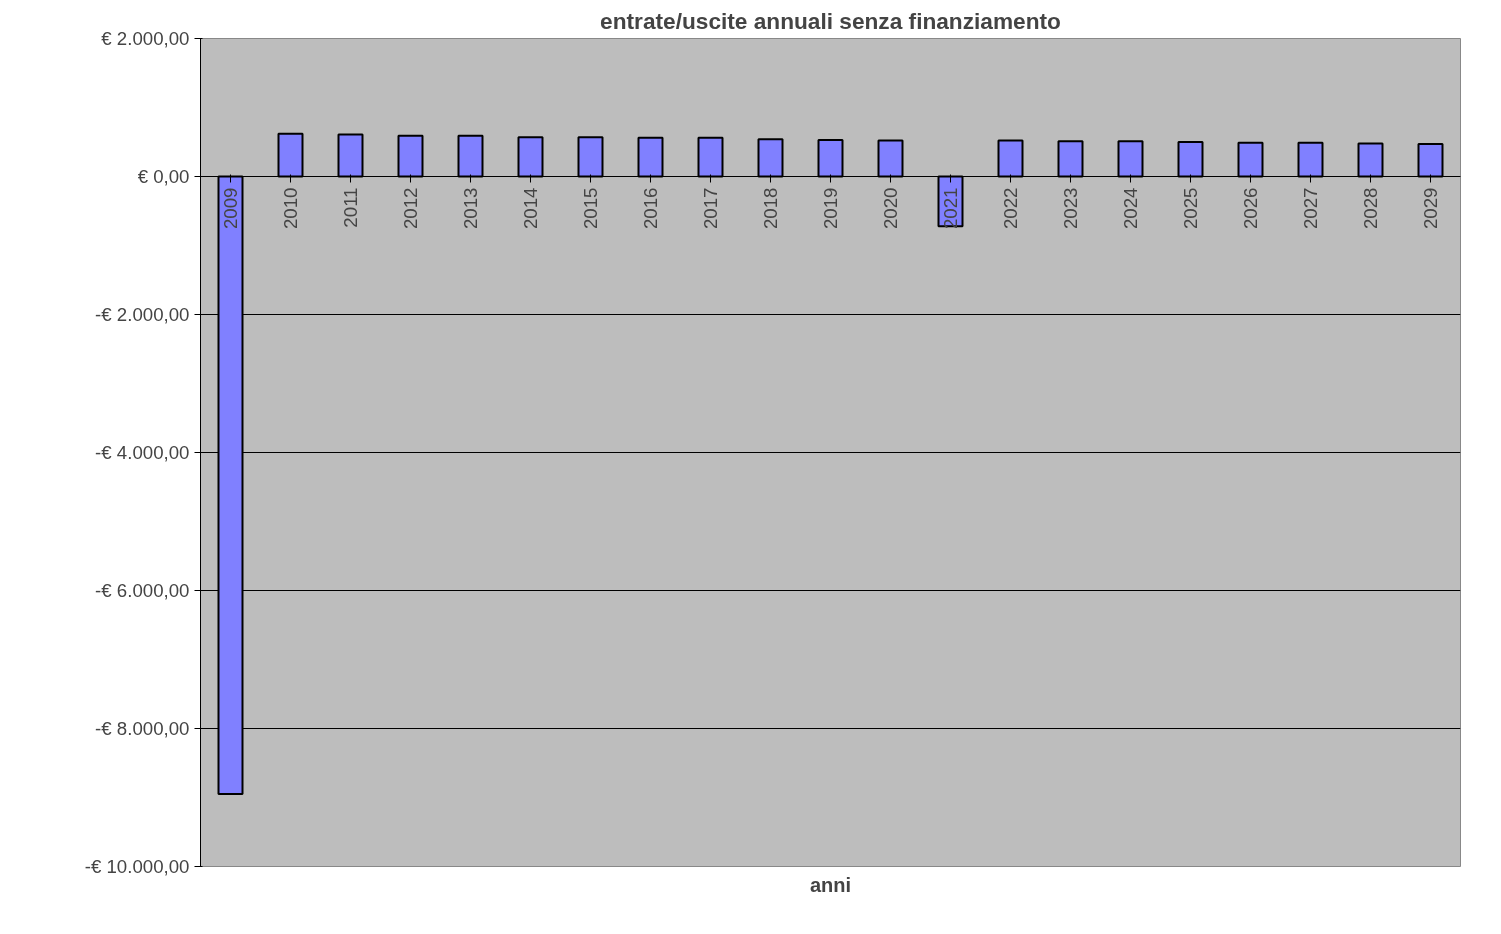  I want to click on y-tick-label: -€ 8.000,00, so click(142, 728).